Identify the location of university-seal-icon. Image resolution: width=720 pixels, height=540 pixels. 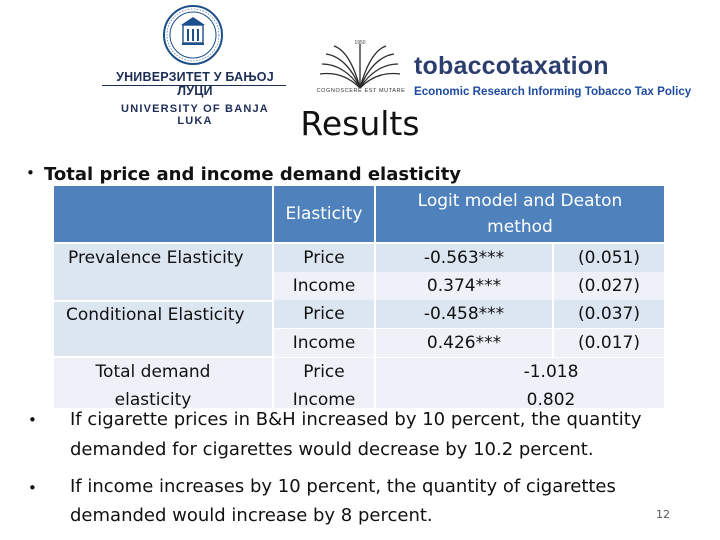
(193, 35).